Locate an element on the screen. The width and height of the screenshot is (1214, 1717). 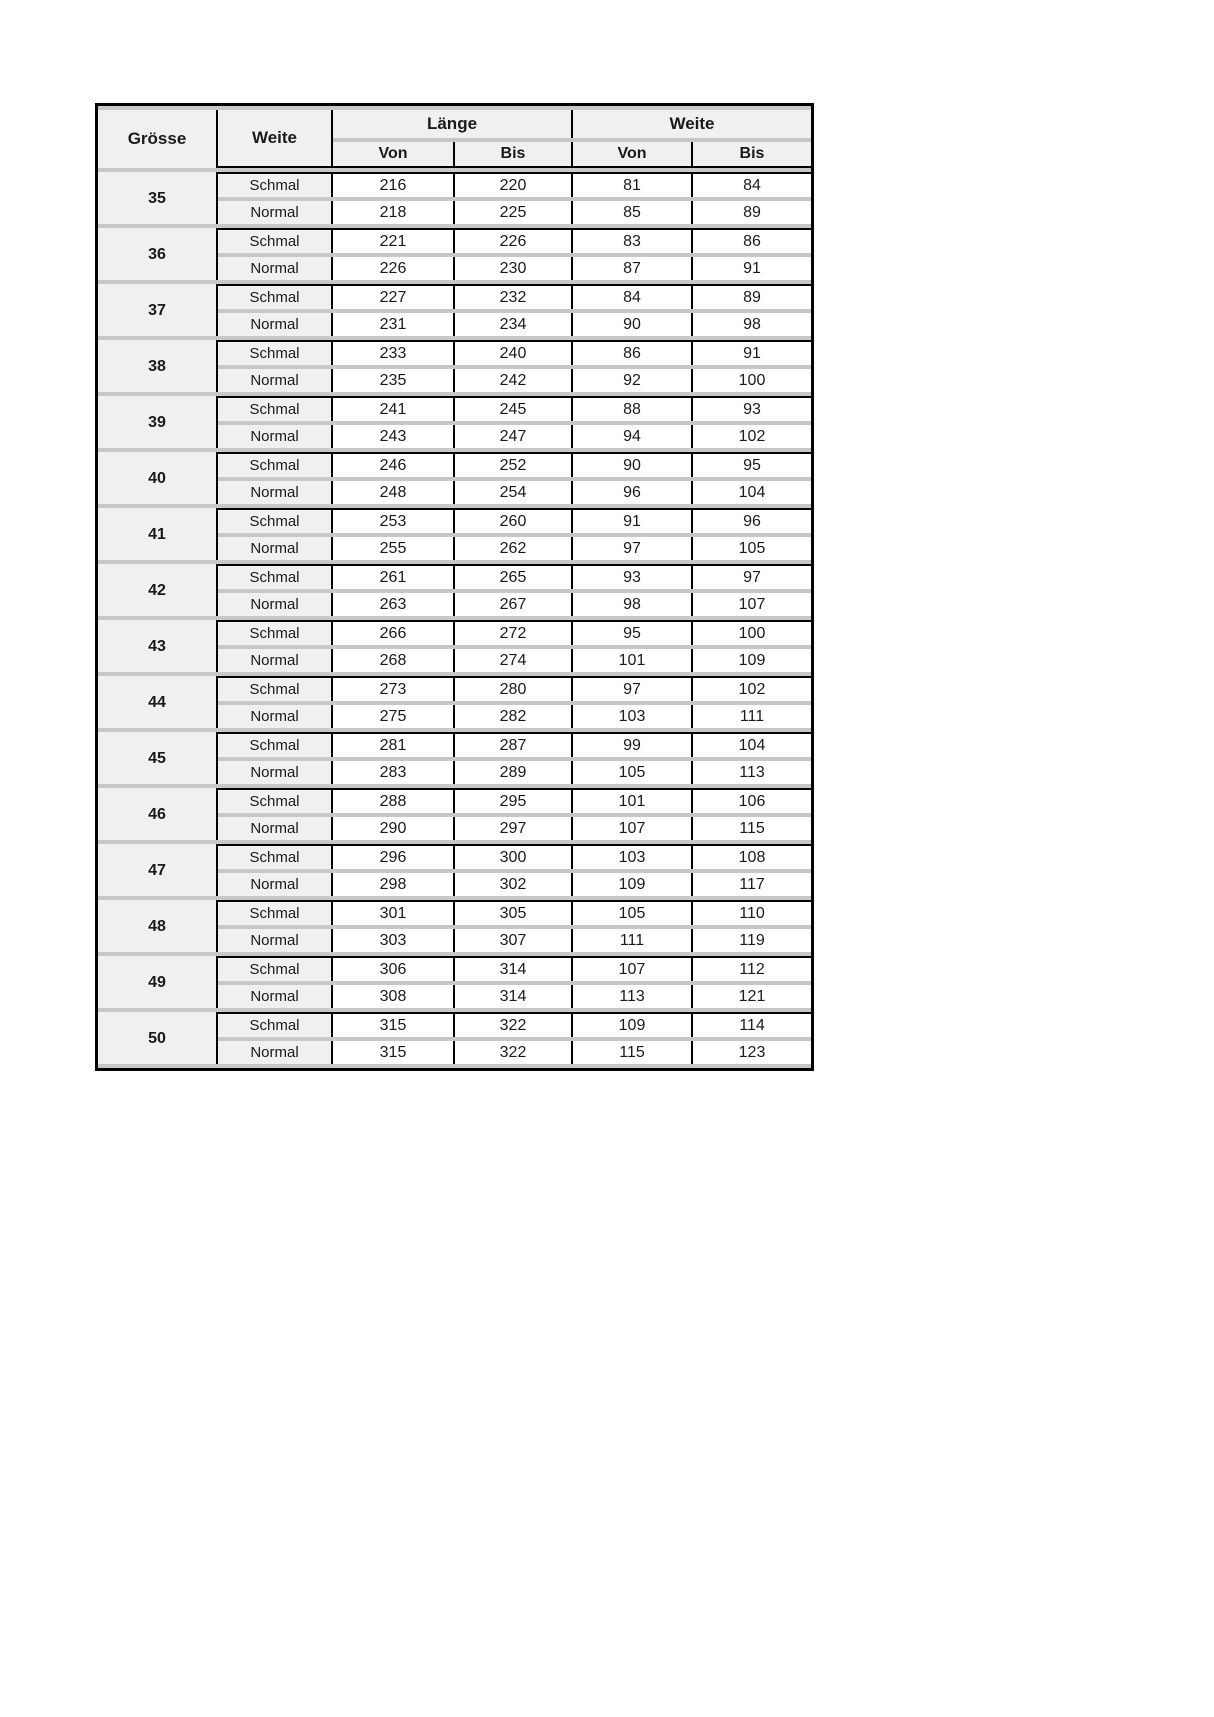
laenge-von-cell: 308 is located at coordinates (394, 996).